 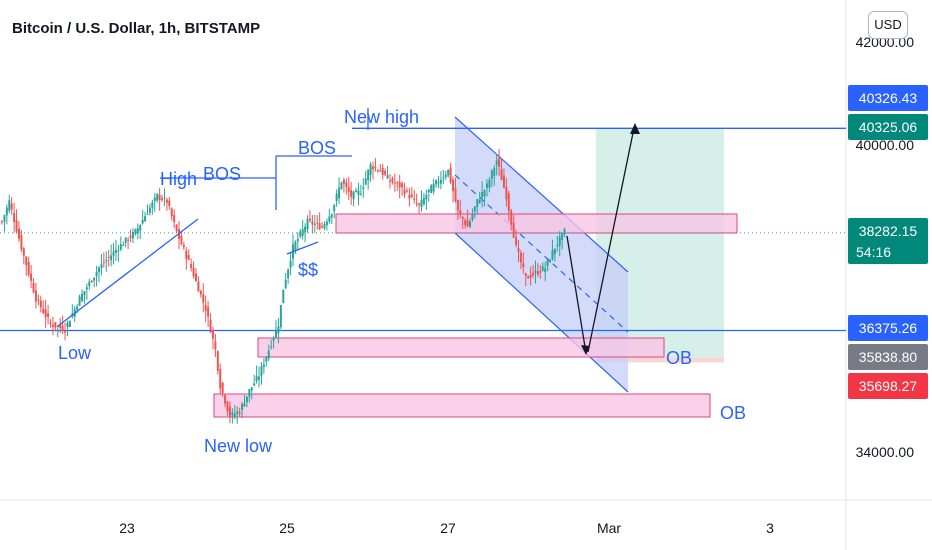 What do you see at coordinates (576, 294) in the screenshot?
I see `projection-down-line` at bounding box center [576, 294].